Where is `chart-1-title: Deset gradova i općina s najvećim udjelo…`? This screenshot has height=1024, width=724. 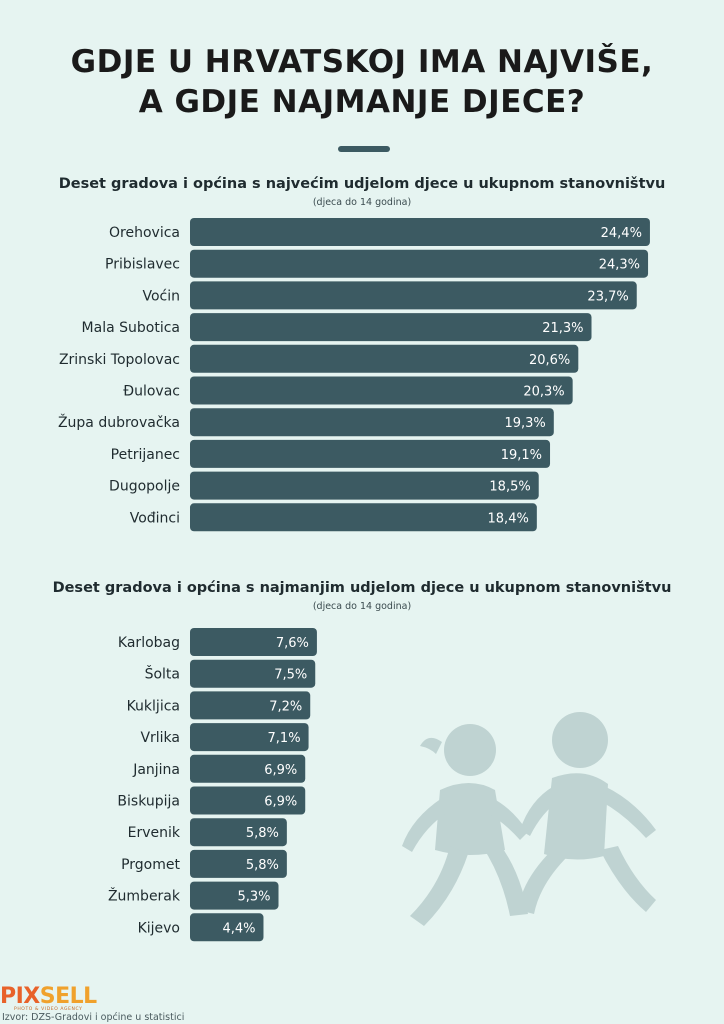 chart-1-title: Deset gradova i općina s najvećim udjelo… is located at coordinates (362, 184).